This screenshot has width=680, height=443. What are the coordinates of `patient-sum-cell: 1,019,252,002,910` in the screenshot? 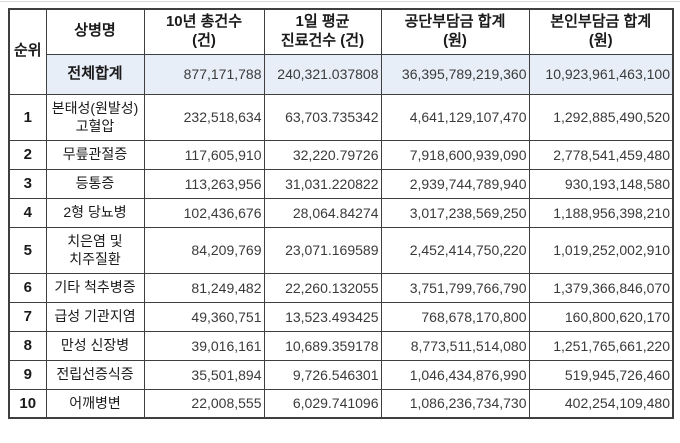 It's located at (601, 250).